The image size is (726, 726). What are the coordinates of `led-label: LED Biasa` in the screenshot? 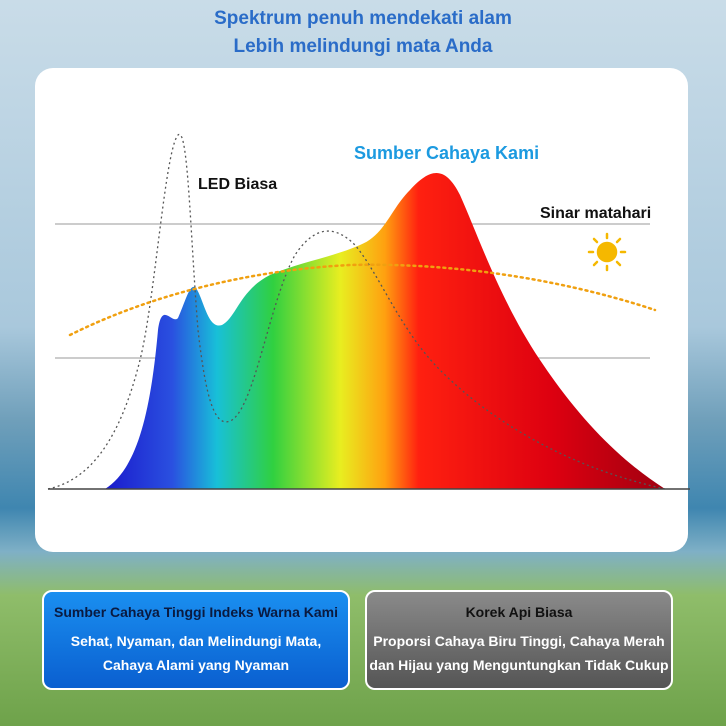 It's located at (237, 184).